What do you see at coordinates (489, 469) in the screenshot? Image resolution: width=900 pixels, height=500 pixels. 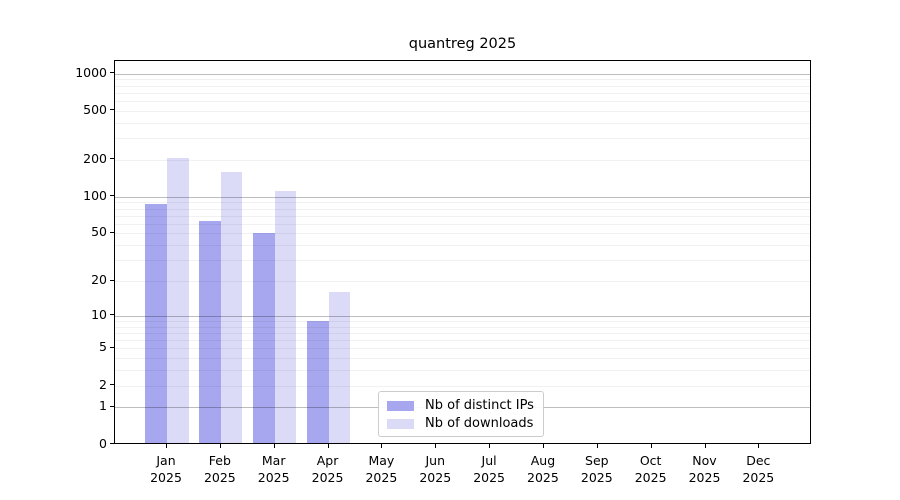 I see `x-tick-label-jul: Jul 2025` at bounding box center [489, 469].